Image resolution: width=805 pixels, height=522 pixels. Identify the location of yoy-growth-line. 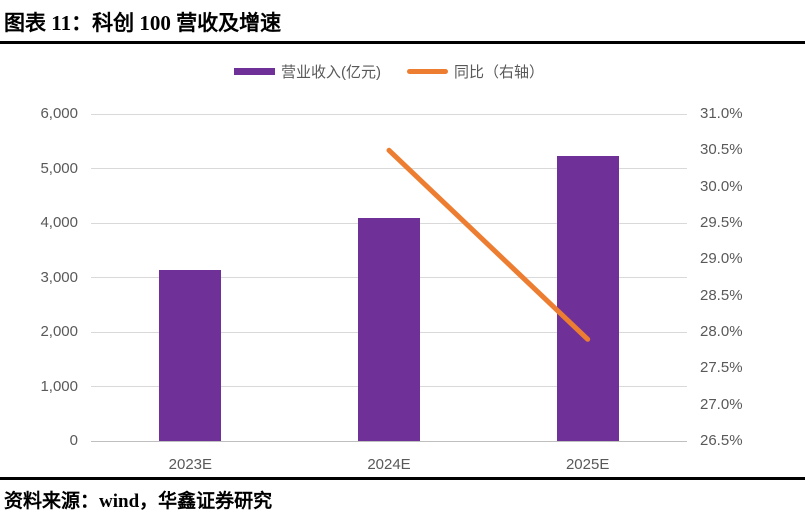
(488, 244).